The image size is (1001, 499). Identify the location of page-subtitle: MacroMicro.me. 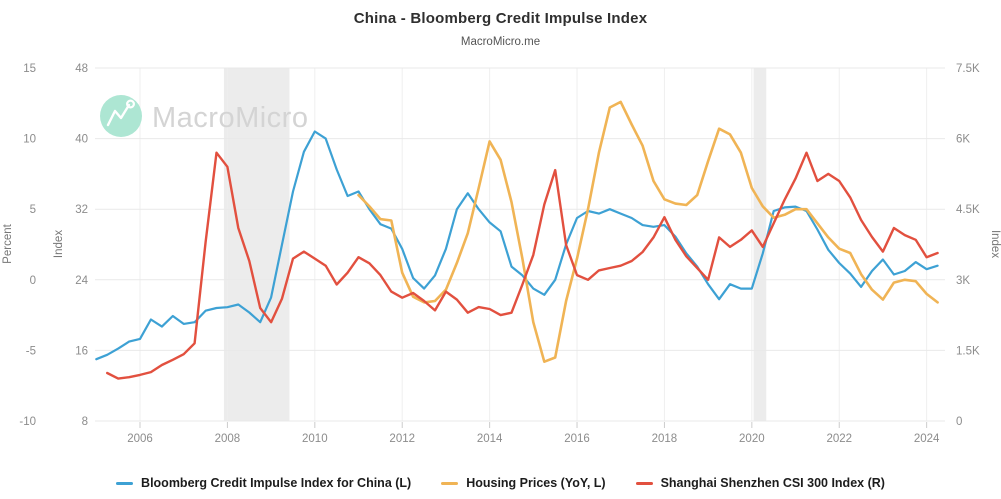
(500, 42).